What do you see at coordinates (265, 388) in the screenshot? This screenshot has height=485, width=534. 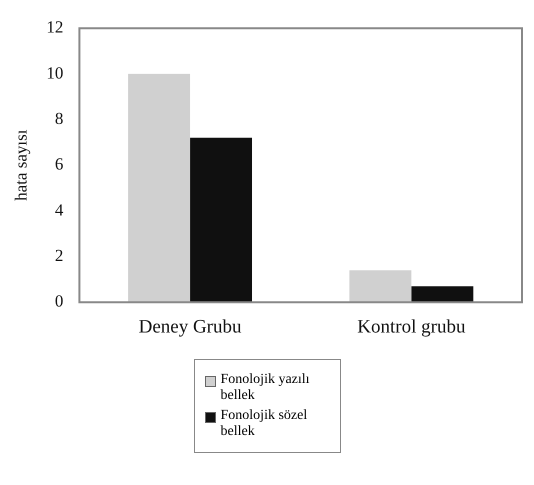 I see `legend-label: Fonolojik yazılı bellek` at bounding box center [265, 388].